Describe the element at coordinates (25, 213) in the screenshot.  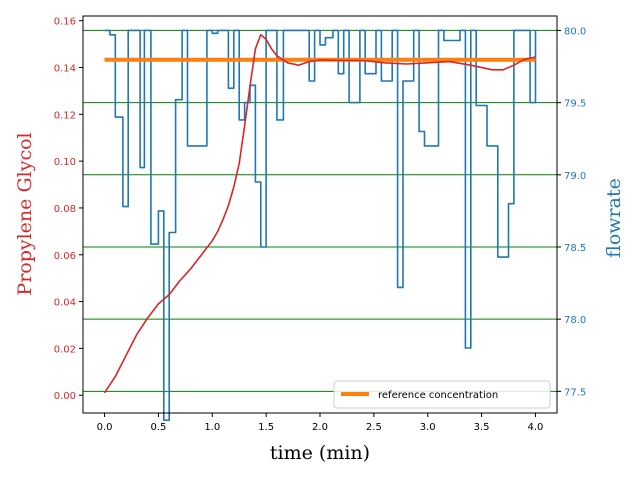
I see `left-axis-title: Propylene Glycol` at that location.